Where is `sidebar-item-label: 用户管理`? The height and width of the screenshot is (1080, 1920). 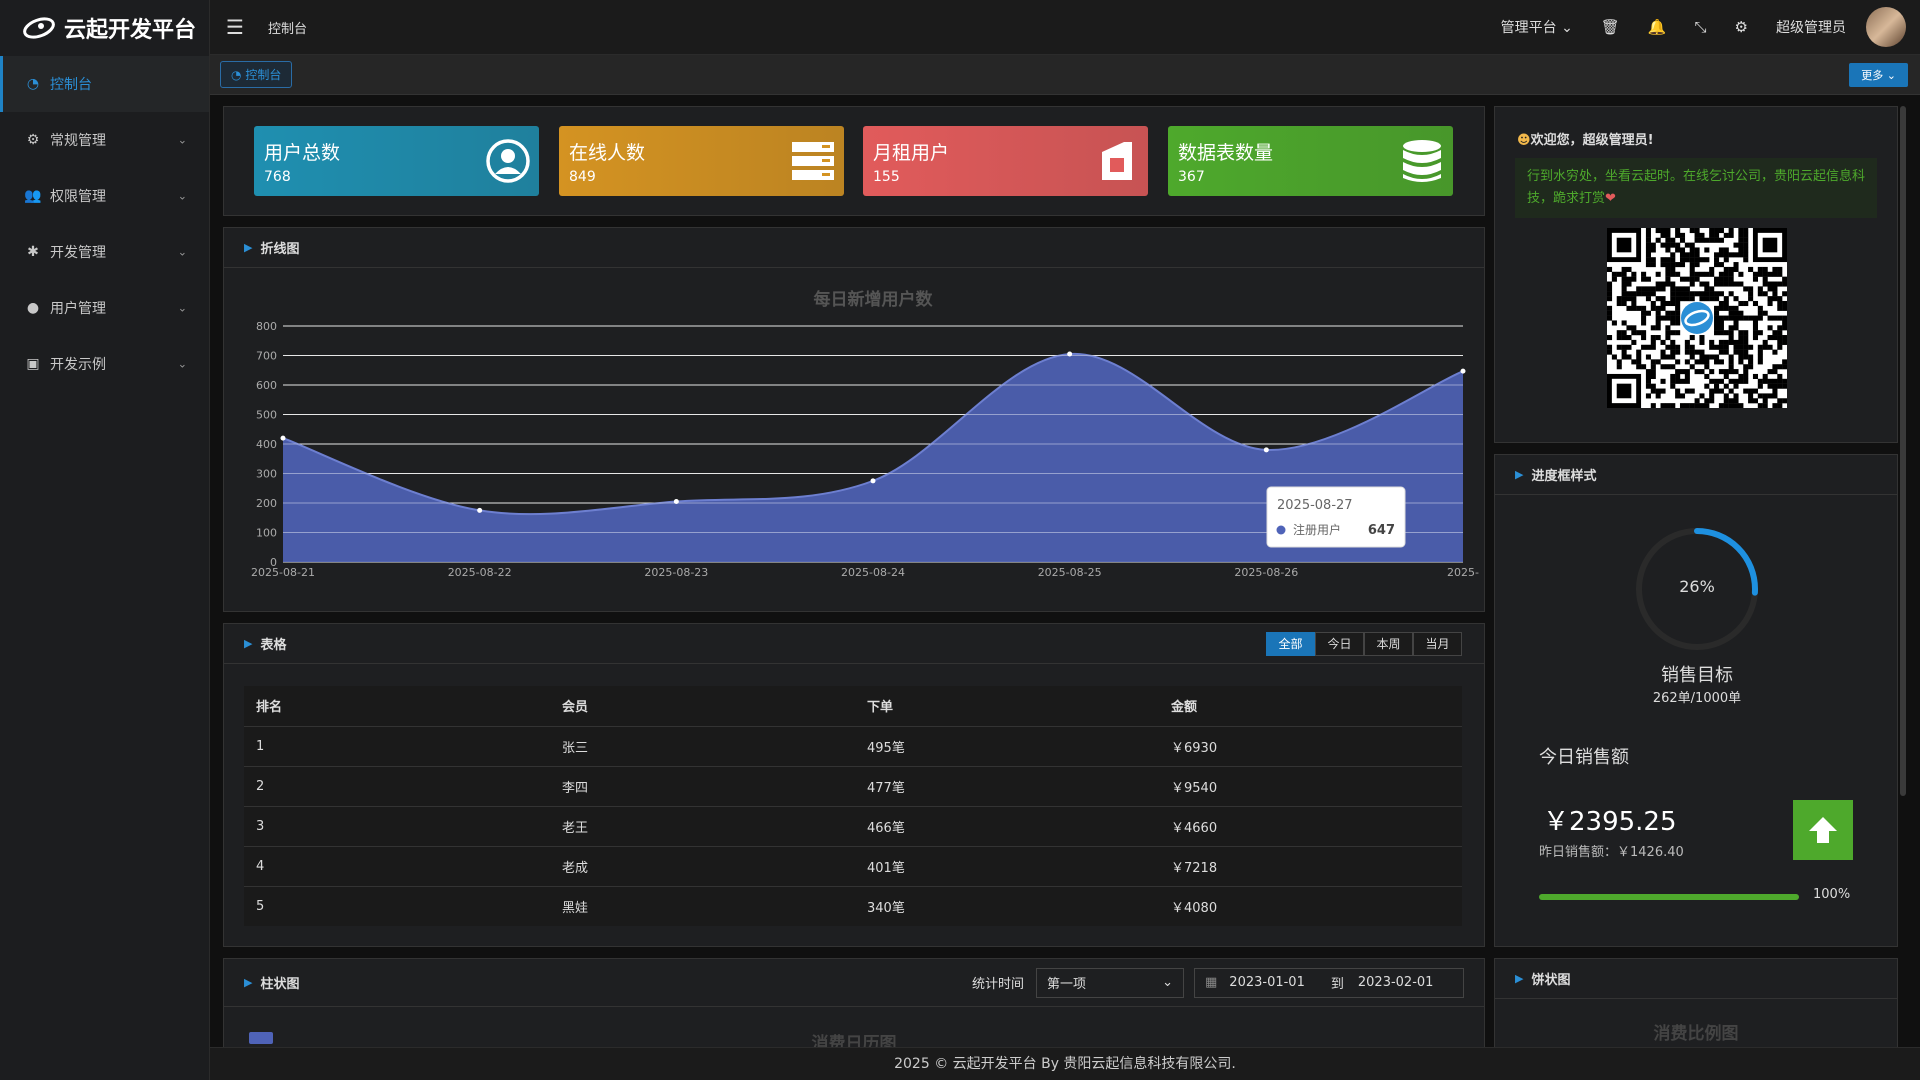 sidebar-item-label: 用户管理 is located at coordinates (78, 309).